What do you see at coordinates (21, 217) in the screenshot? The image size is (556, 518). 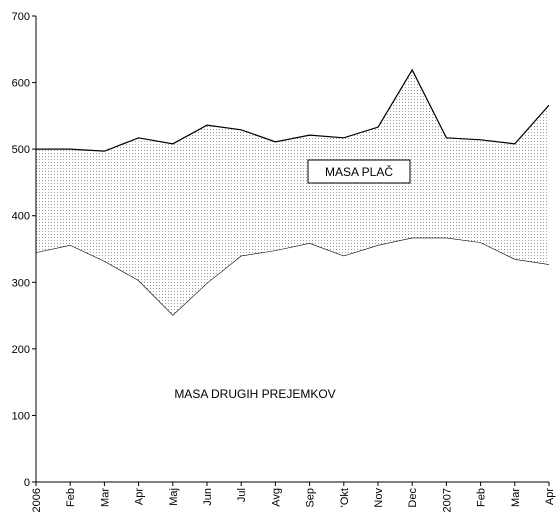 I see `y-tick-label: 400` at bounding box center [21, 217].